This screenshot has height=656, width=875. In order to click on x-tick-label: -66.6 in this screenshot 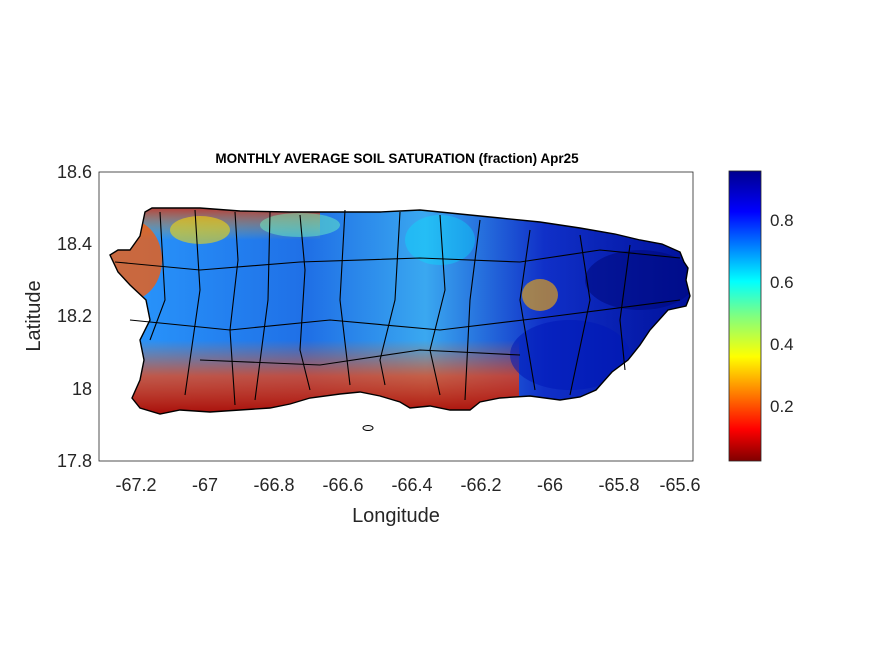, I will do `click(342, 485)`.